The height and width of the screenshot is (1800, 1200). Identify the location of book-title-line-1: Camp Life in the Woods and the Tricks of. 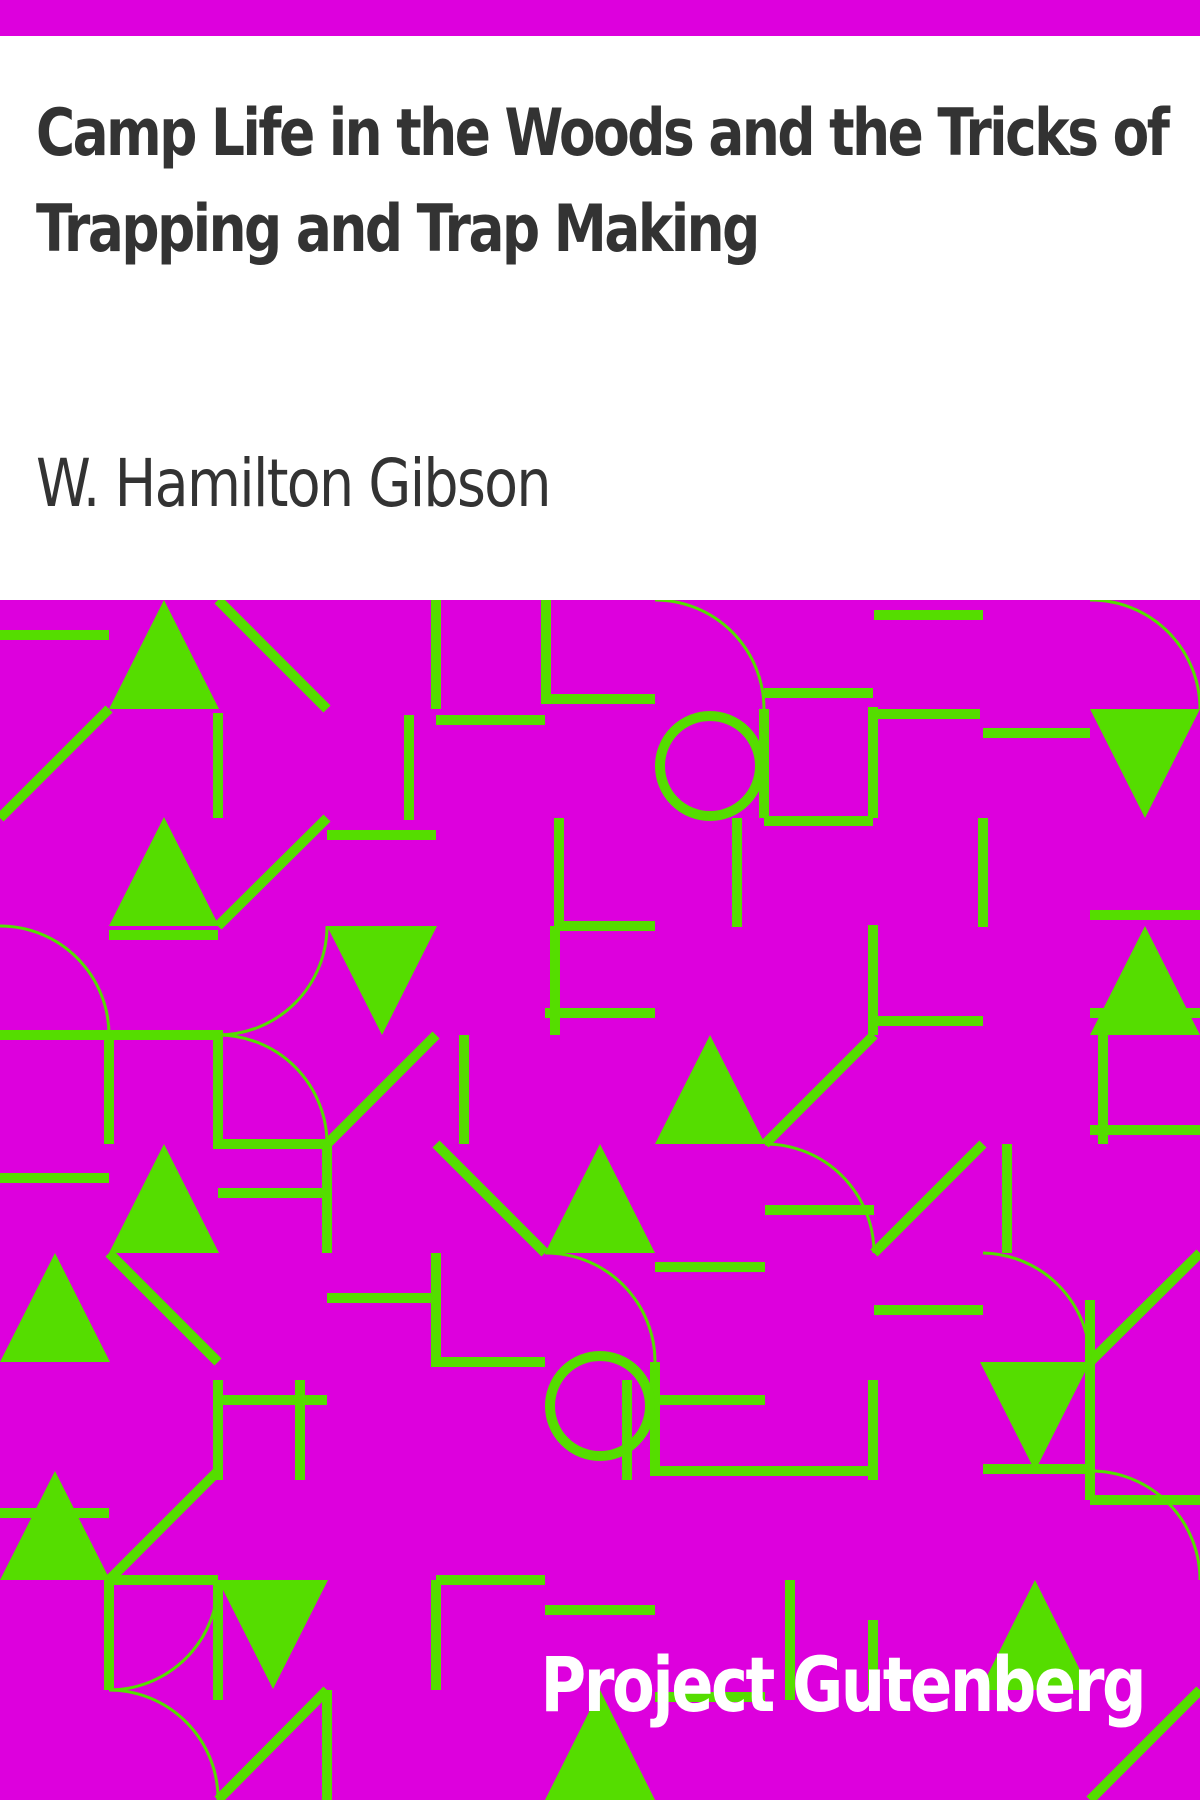
(603, 133).